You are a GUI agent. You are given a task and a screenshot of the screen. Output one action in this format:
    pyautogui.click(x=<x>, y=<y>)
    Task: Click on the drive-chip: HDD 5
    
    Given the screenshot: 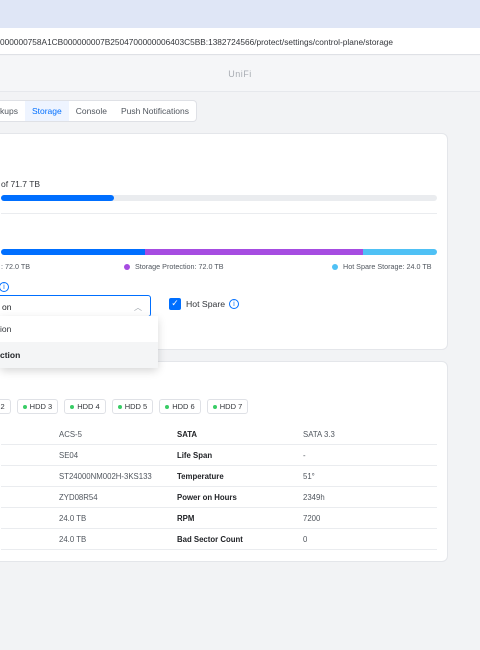 What is the action you would take?
    pyautogui.click(x=132, y=406)
    